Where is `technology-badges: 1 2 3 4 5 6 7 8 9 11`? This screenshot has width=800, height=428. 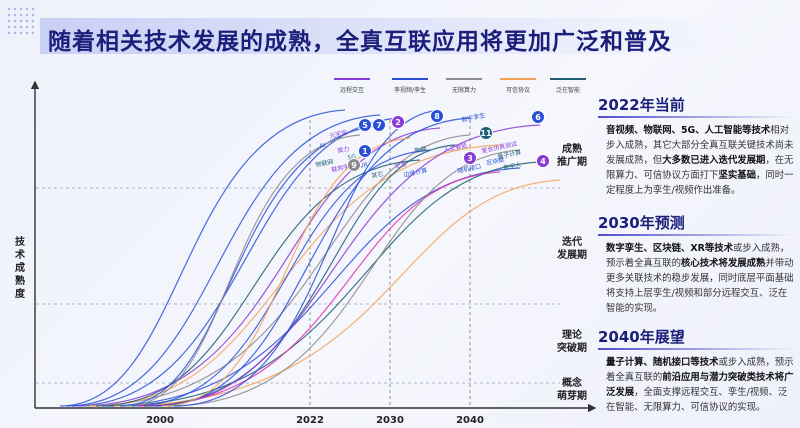 technology-badges: 1 2 3 4 5 6 7 8 9 11 is located at coordinates (448, 140).